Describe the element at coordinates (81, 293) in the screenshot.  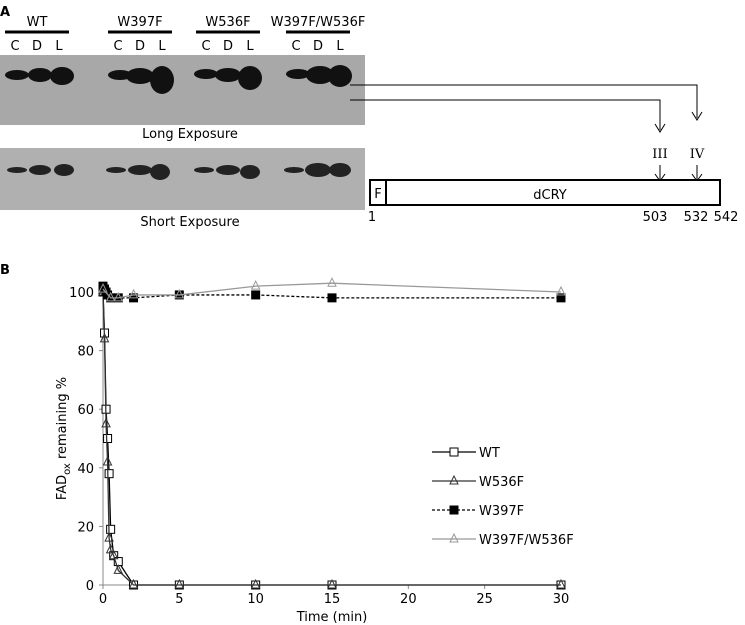
I see `y-tick-label: 100` at that location.